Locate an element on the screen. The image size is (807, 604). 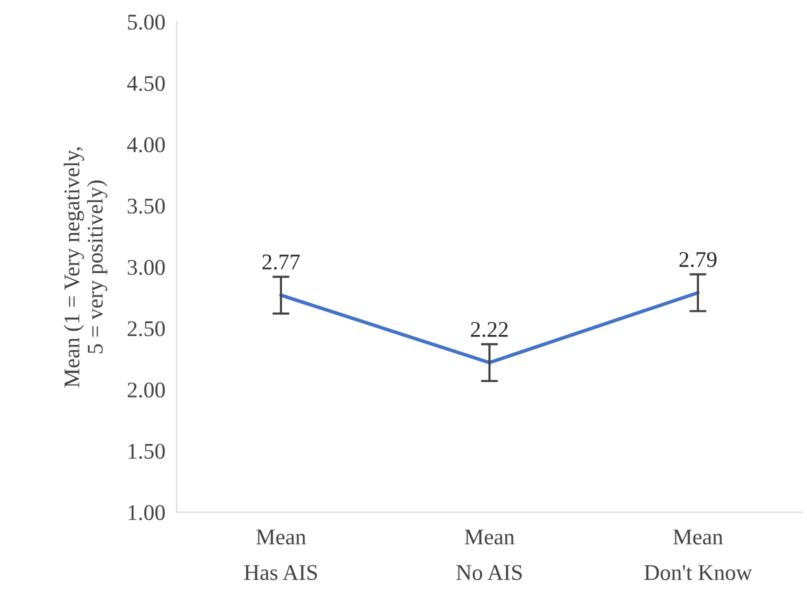
data-label: 2.22 is located at coordinates (489, 330).